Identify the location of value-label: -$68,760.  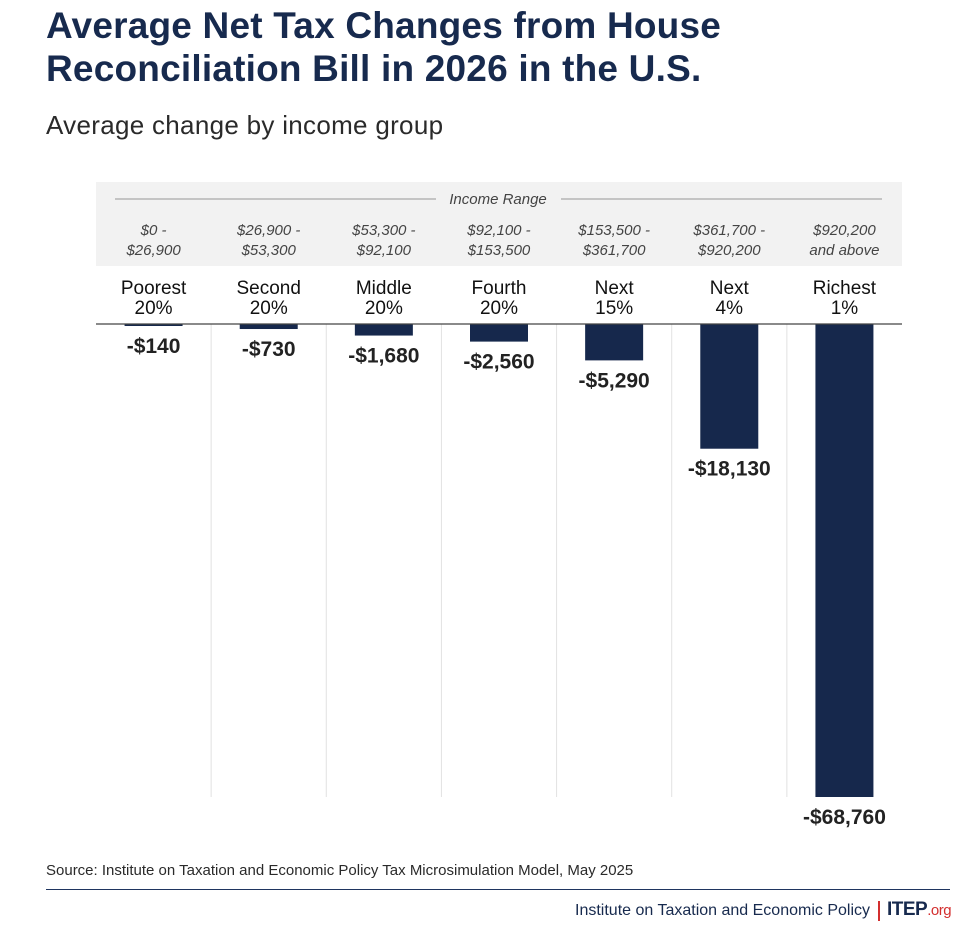
(844, 817).